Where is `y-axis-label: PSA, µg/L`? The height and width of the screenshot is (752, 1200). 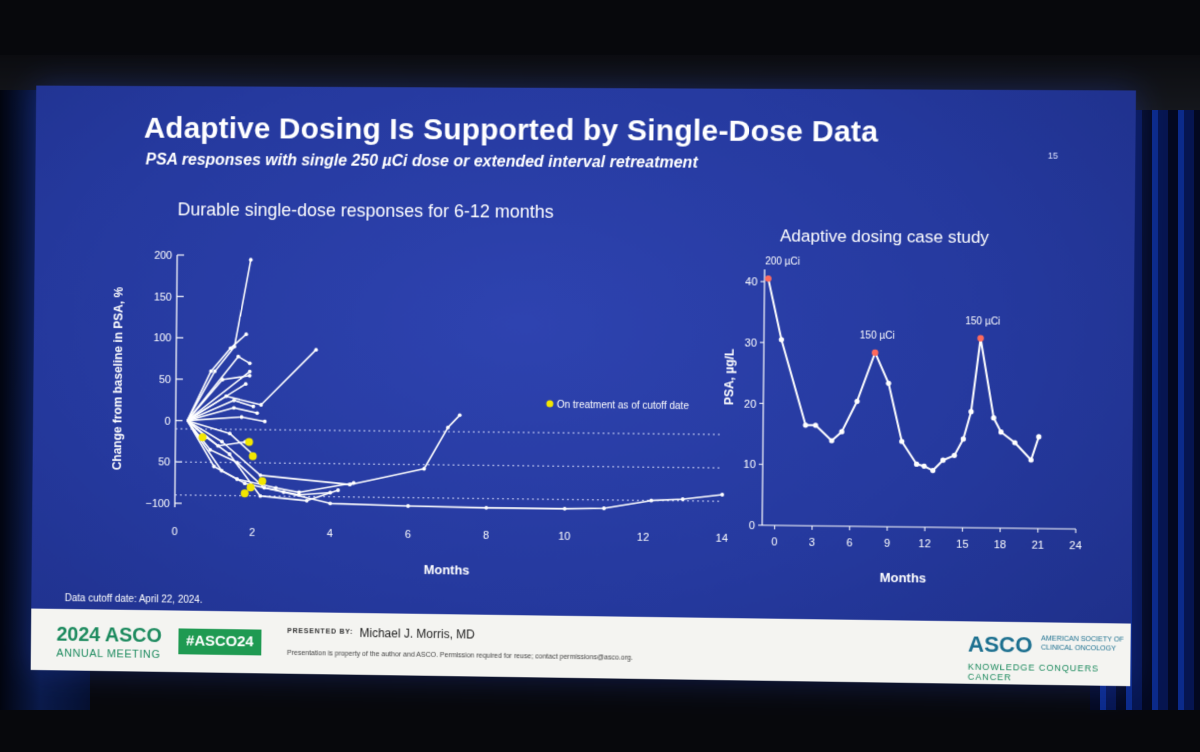 y-axis-label: PSA, µg/L is located at coordinates (729, 377).